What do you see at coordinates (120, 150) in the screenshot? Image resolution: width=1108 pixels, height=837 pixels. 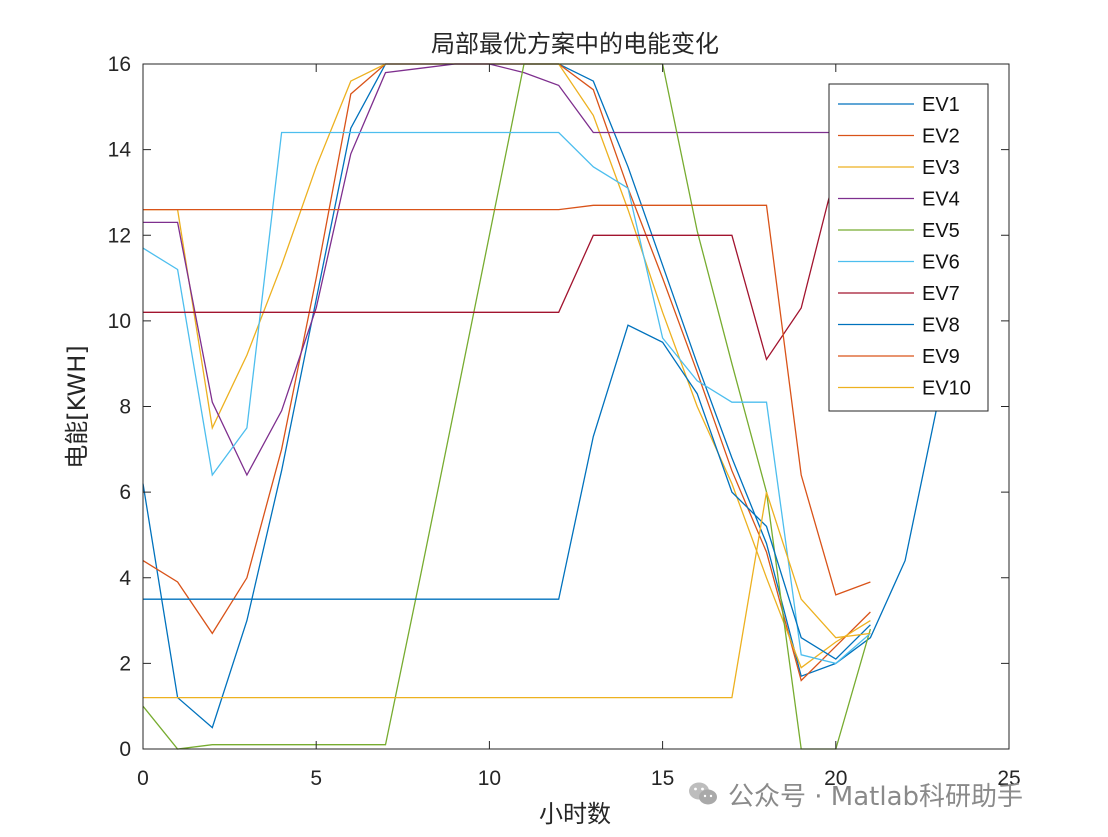 I see `y-tick-label: 14` at bounding box center [120, 150].